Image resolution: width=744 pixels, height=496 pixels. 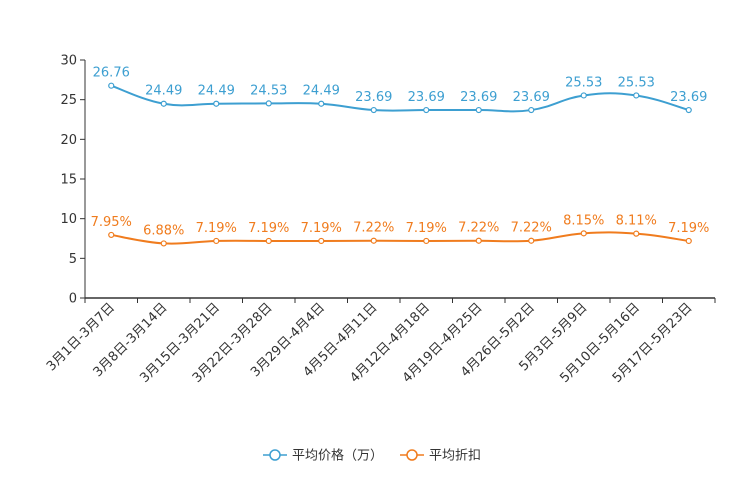 What do you see at coordinates (268, 90) in the screenshot?
I see `data-label: 24.53` at bounding box center [268, 90].